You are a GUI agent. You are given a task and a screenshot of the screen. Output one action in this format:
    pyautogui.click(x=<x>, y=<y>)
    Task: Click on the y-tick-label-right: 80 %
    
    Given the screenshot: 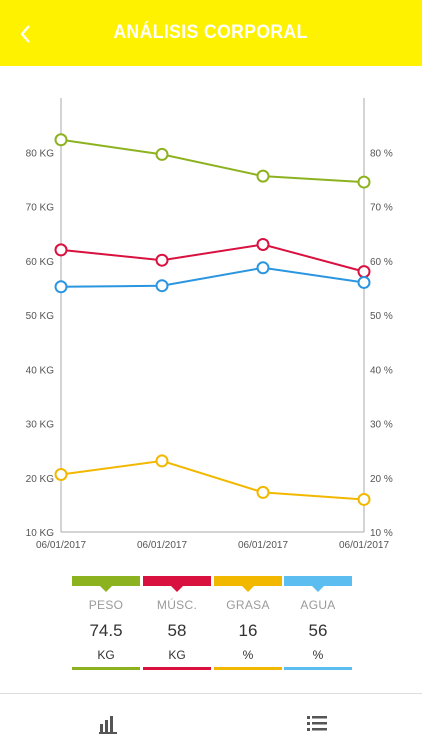 What is the action you would take?
    pyautogui.click(x=381, y=153)
    